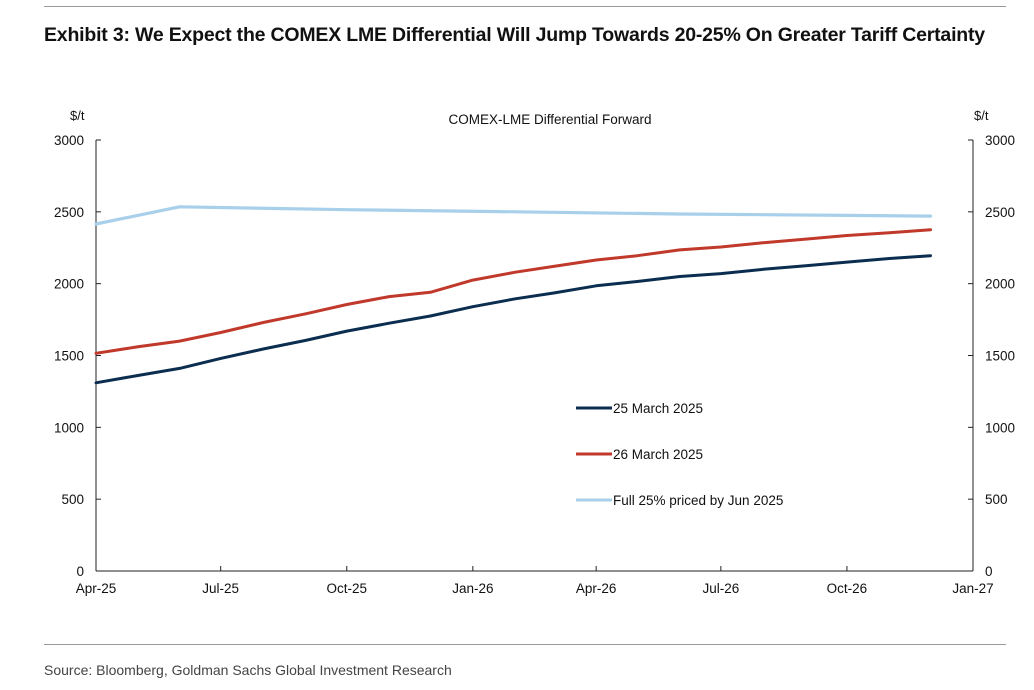  Describe the element at coordinates (69, 212) in the screenshot. I see `left-y-tick-label: 2500` at that location.